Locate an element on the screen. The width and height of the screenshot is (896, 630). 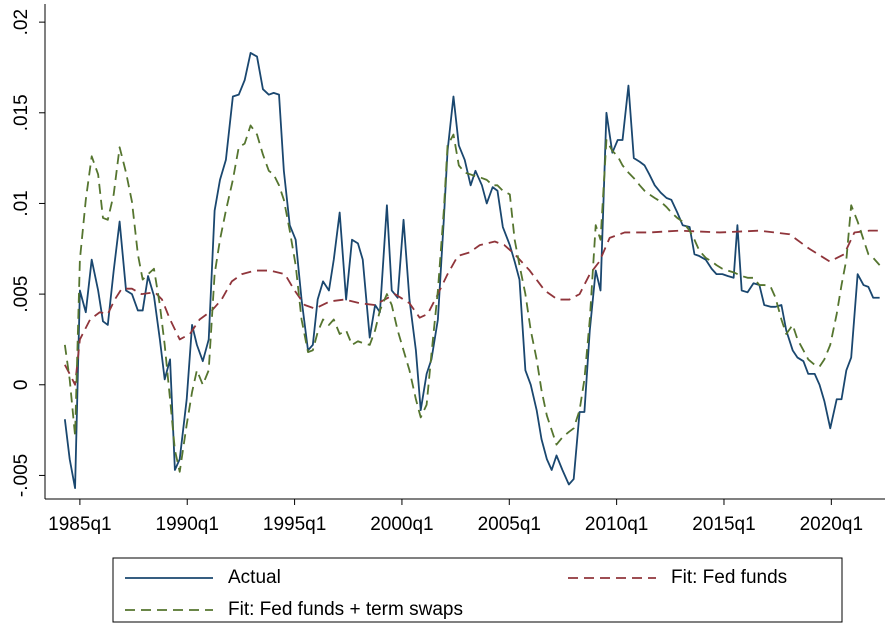
x-tick-label: 1985q1 is located at coordinates (79, 524).